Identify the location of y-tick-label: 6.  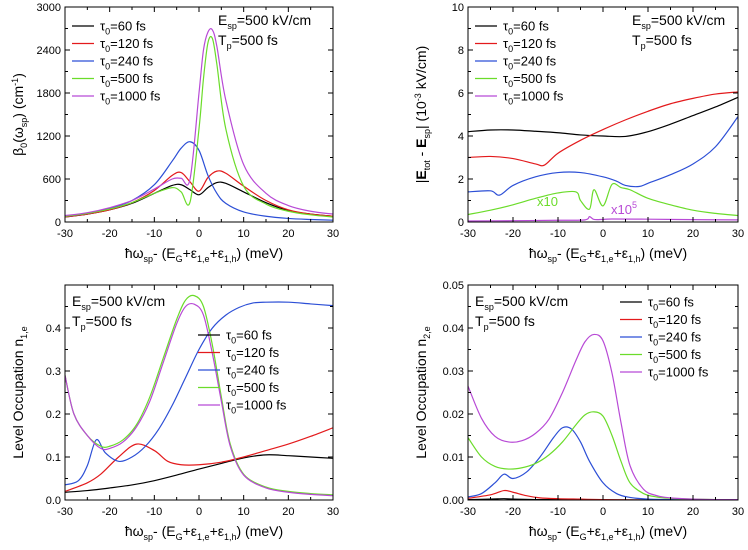
(461, 94).